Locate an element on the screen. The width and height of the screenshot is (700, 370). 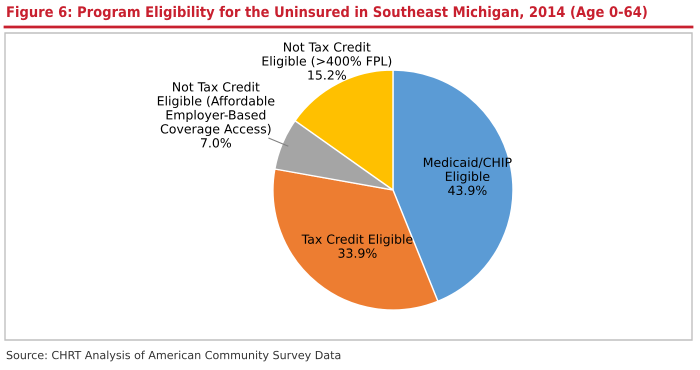
data-label: 7.0% is located at coordinates (216, 143).